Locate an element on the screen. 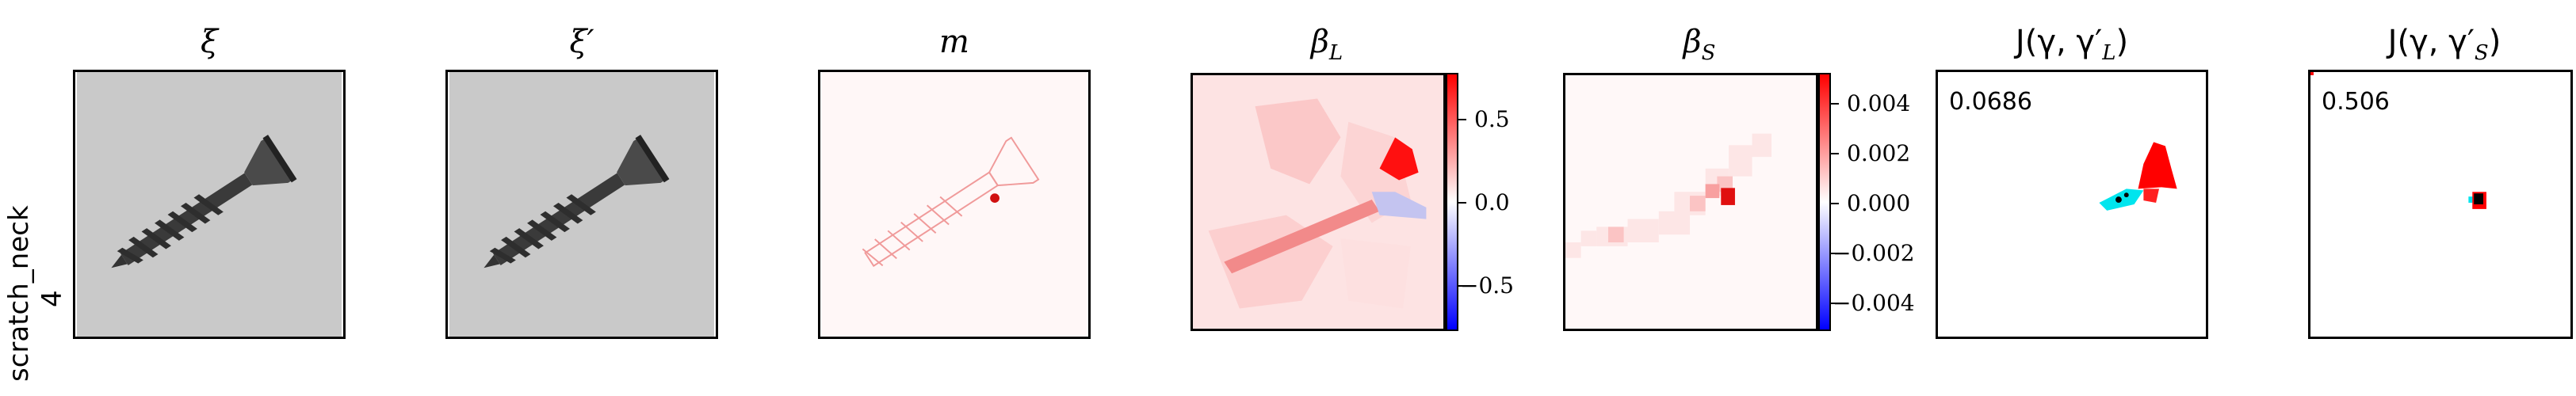 This screenshot has width=2576, height=396. colorbar-s-tick: 0.004 is located at coordinates (1879, 103).